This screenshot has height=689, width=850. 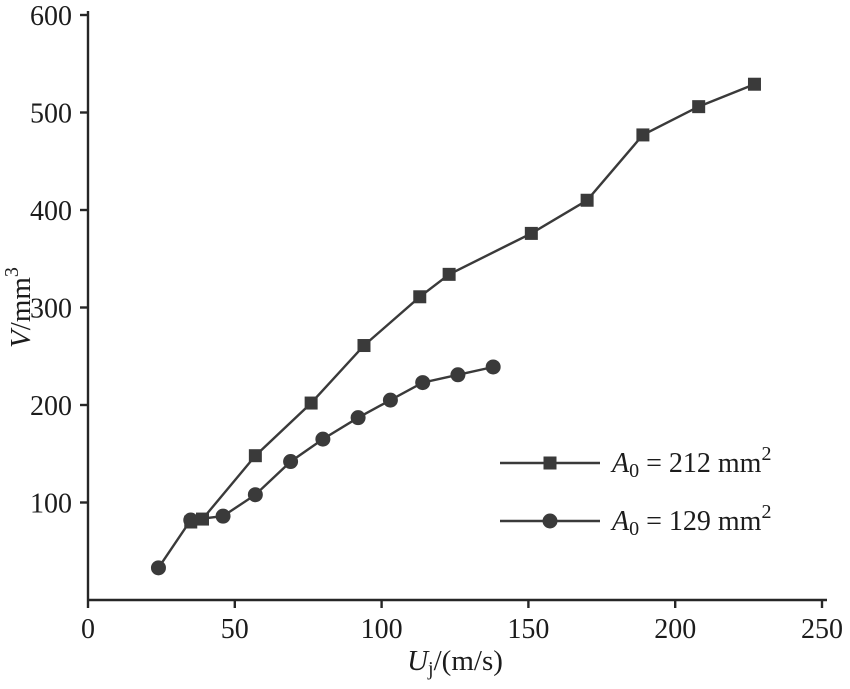 What do you see at coordinates (455, 662) in the screenshot?
I see `x-axis-label: Uj/(m/s)` at bounding box center [455, 662].